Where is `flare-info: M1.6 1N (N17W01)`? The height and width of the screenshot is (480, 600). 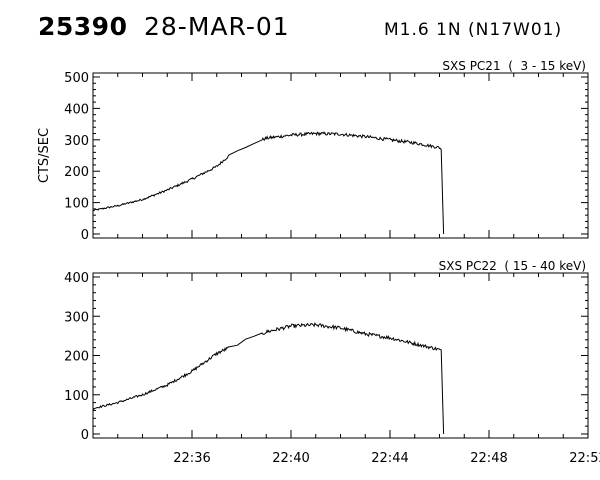
flare-info: M1.6 1N (N17W01) is located at coordinates (473, 30).